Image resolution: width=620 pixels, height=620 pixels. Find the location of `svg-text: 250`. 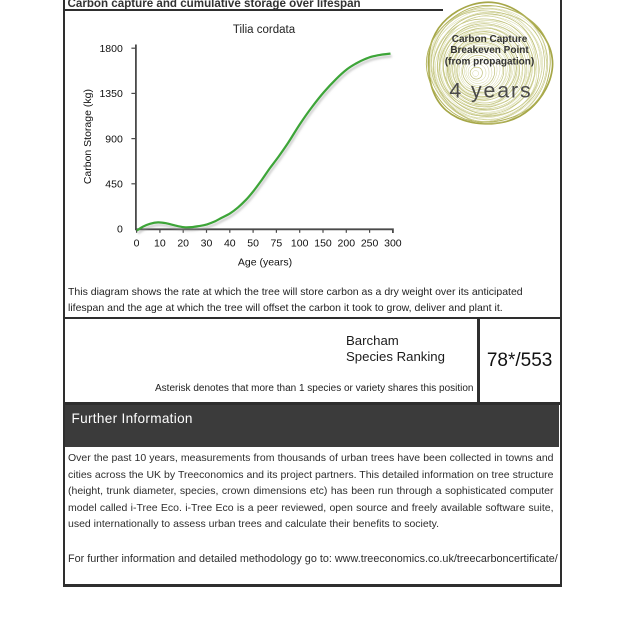

svg-text: 250 is located at coordinates (370, 243).